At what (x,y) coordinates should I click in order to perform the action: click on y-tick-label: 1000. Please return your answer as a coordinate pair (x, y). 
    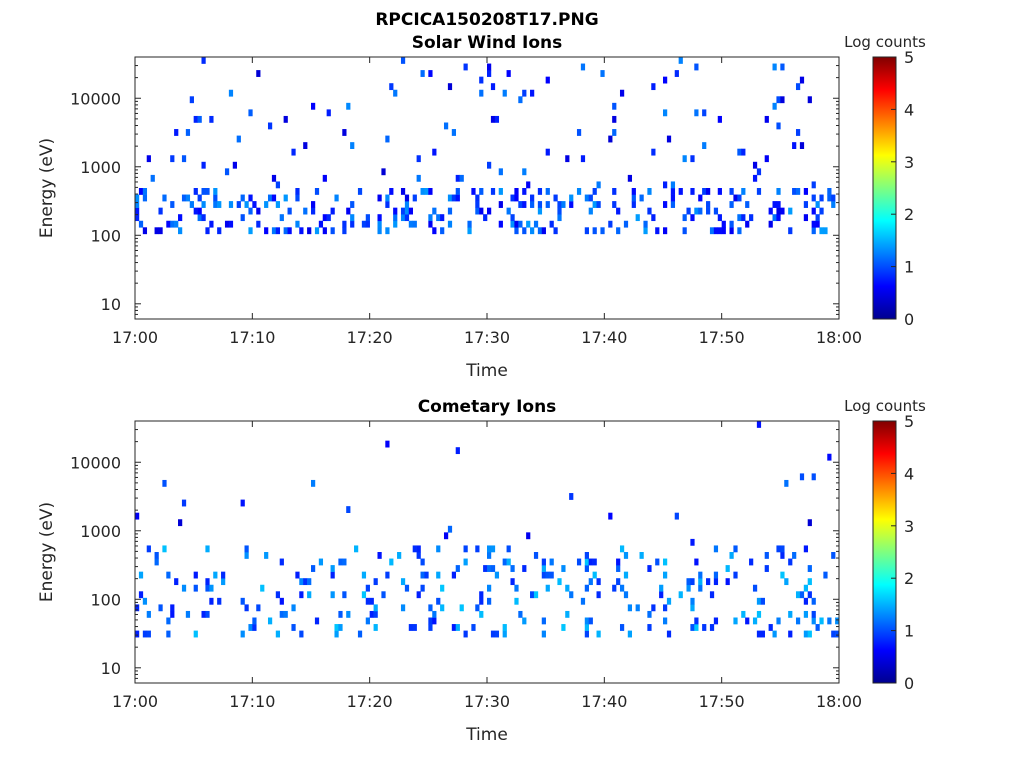
    Looking at the image, I should click on (100, 167).